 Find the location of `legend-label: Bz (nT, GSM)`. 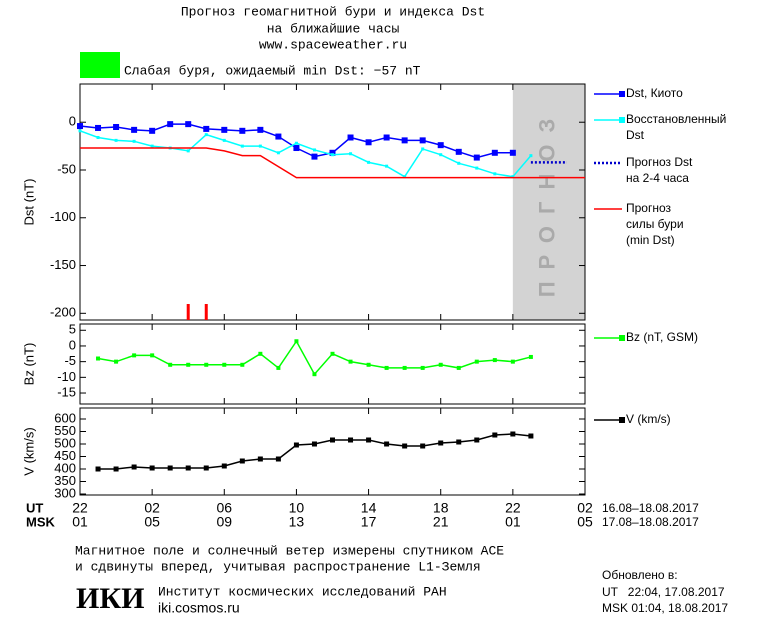

legend-label: Bz (nT, GSM) is located at coordinates (662, 337).